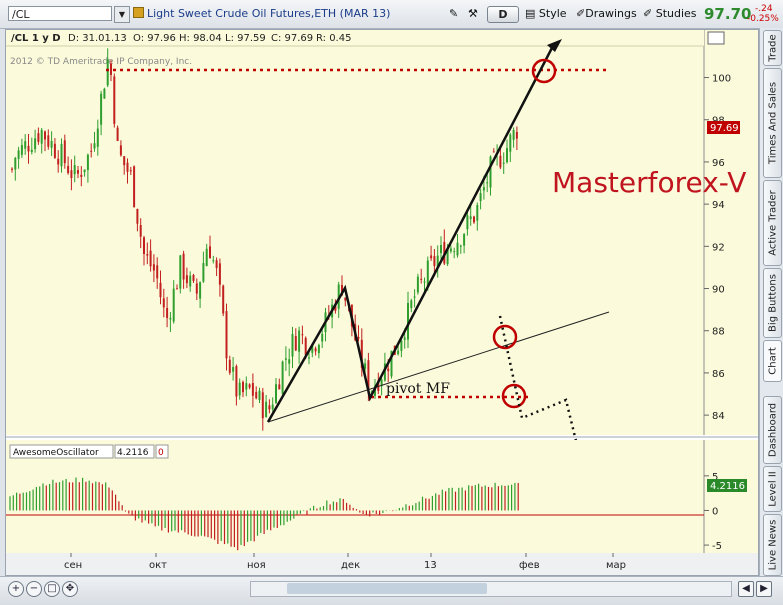 This screenshot has height=605, width=783. What do you see at coordinates (16, 589) in the screenshot?
I see `zoom-in-icon: +` at bounding box center [16, 589].